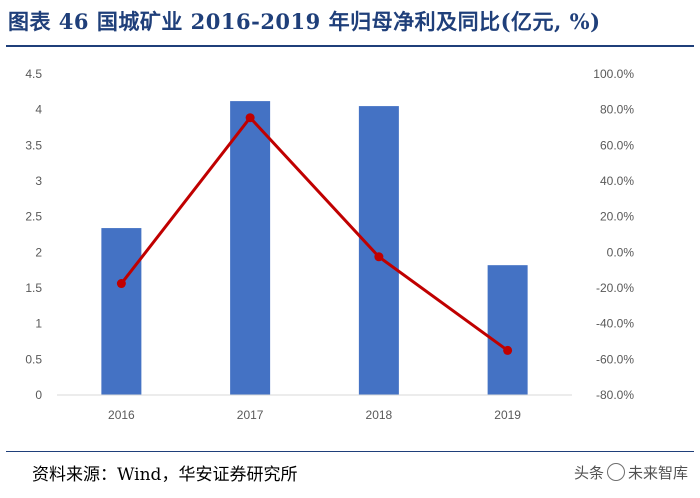 The height and width of the screenshot is (498, 700). Describe the element at coordinates (615, 324) in the screenshot. I see `right-tick-label: -40.0%` at that location.